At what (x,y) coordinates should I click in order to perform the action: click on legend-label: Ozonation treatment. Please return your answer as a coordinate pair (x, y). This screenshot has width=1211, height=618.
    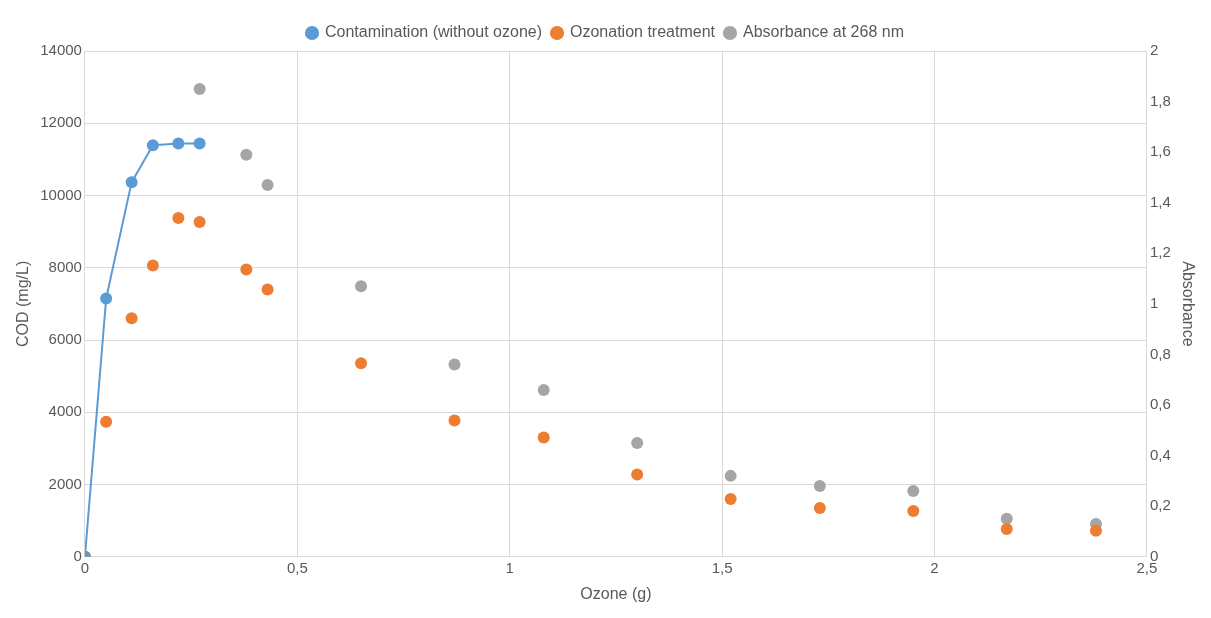
    Looking at the image, I should click on (643, 32).